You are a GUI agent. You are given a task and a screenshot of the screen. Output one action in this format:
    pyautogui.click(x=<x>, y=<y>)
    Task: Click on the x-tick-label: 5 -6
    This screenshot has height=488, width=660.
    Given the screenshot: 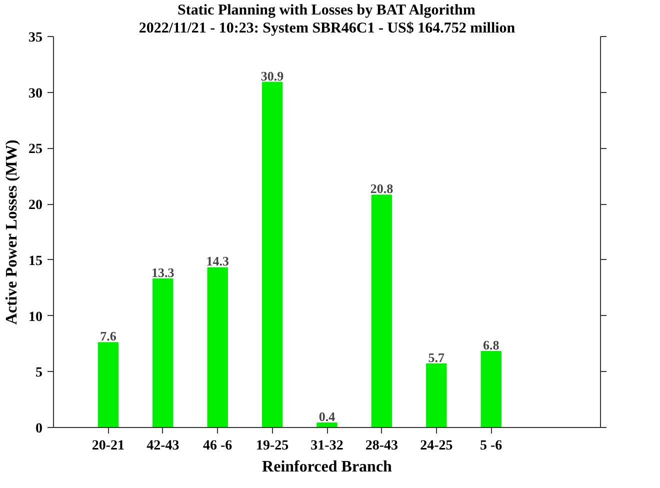 What is the action you would take?
    pyautogui.click(x=491, y=446)
    